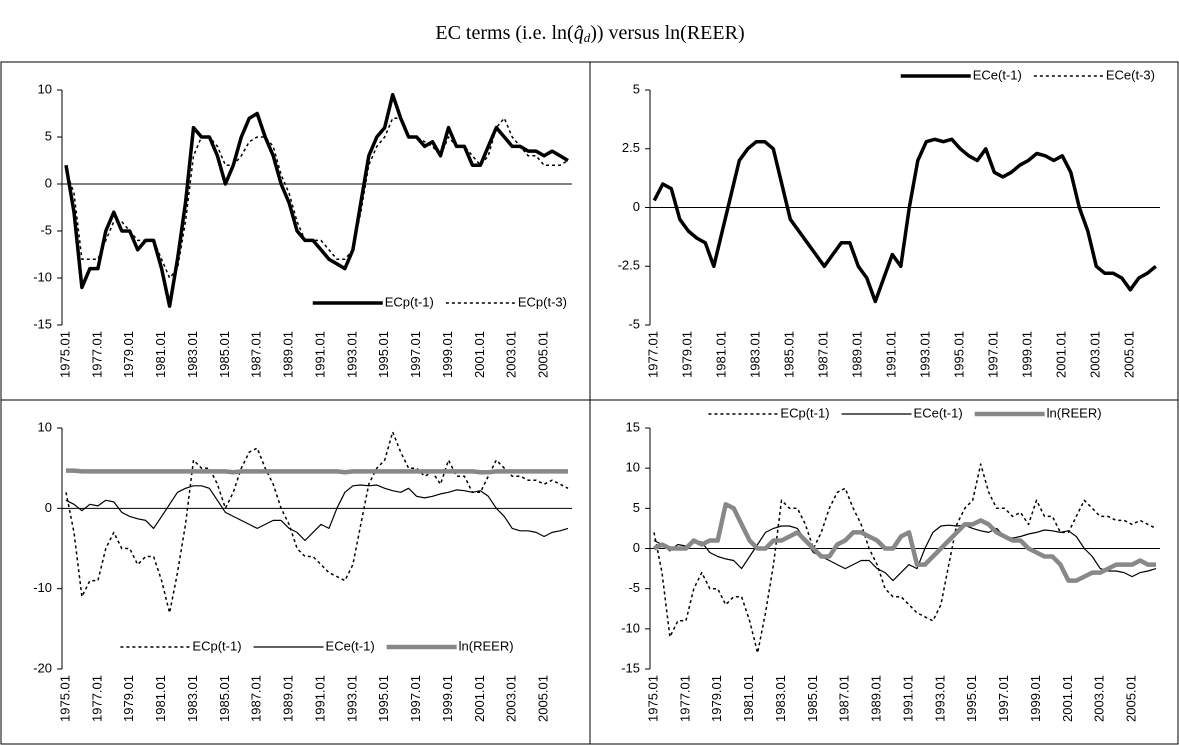 The width and height of the screenshot is (1179, 745). Describe the element at coordinates (42, 667) in the screenshot. I see `y-tick-label: -20` at that location.